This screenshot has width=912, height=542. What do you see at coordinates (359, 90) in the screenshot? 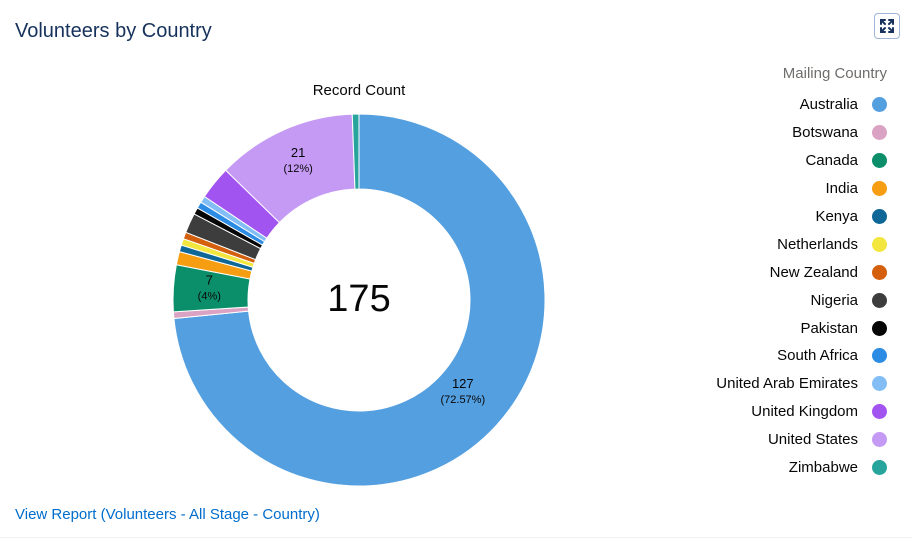
I see `chart-title: Record Count` at bounding box center [359, 90].